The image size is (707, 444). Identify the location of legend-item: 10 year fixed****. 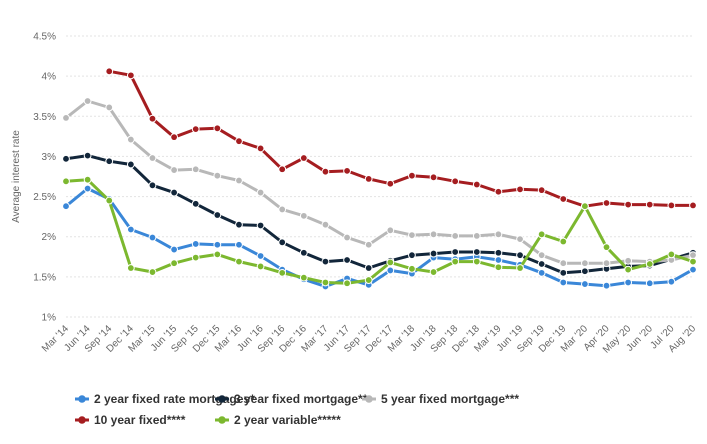
(130, 420).